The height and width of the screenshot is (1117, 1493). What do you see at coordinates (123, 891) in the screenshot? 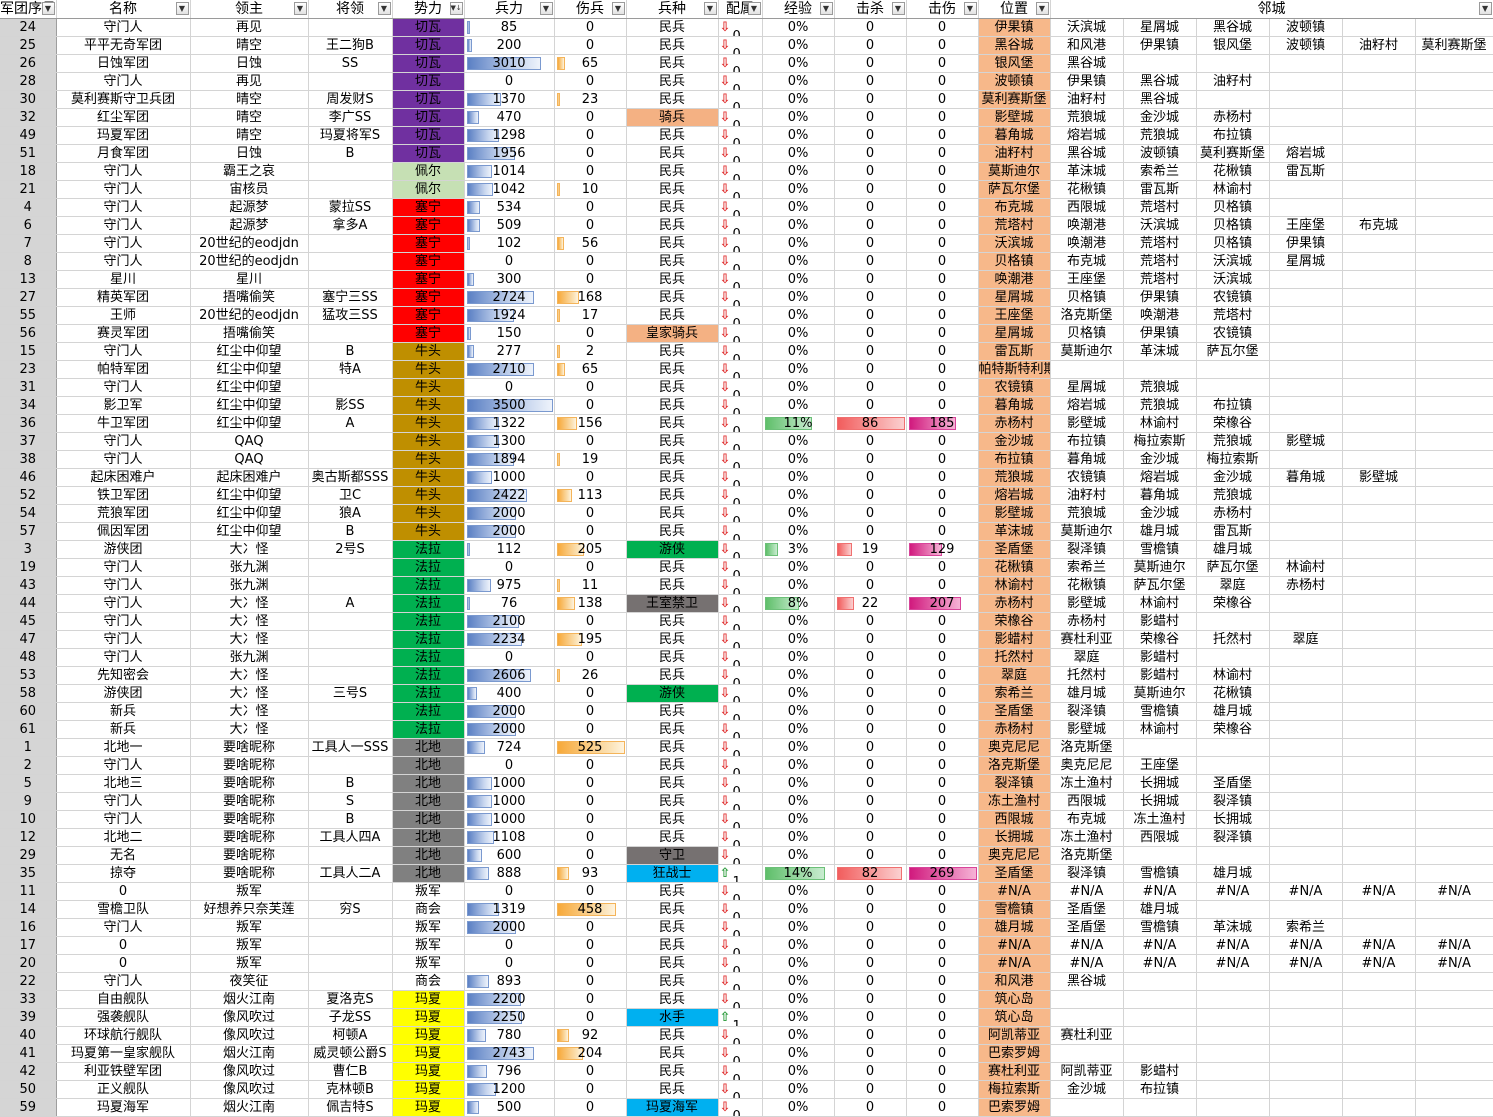
I see `legion-name: 0` at bounding box center [123, 891].